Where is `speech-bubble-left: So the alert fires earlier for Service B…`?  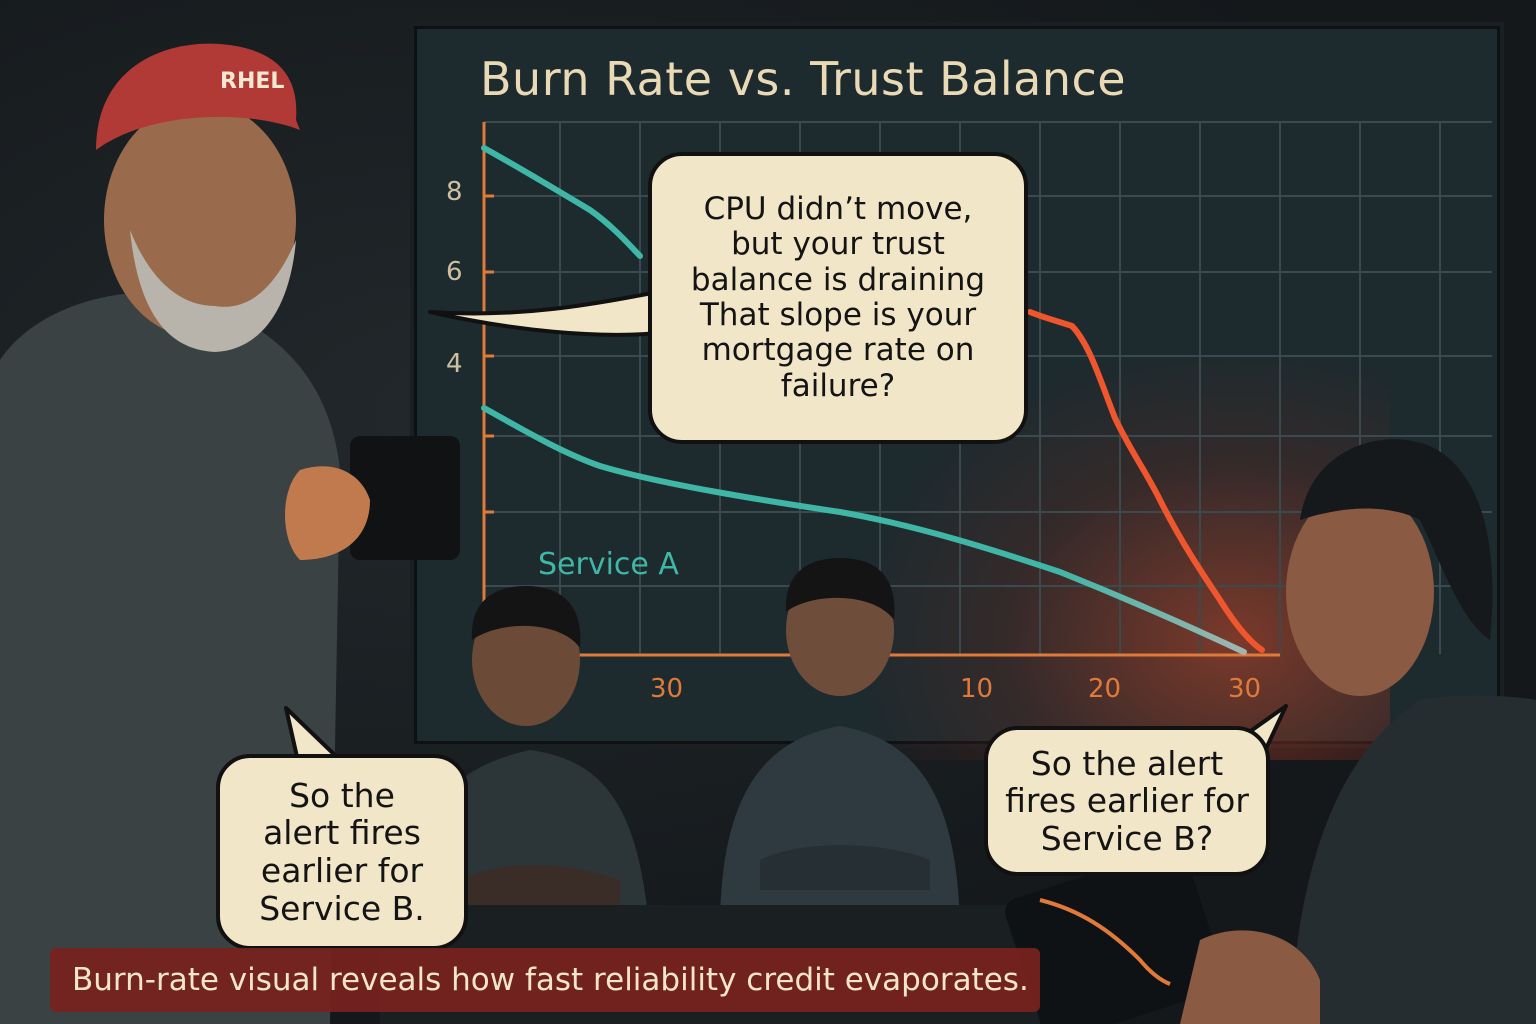
speech-bubble-left: So the alert fires earlier for Service B… is located at coordinates (342, 852).